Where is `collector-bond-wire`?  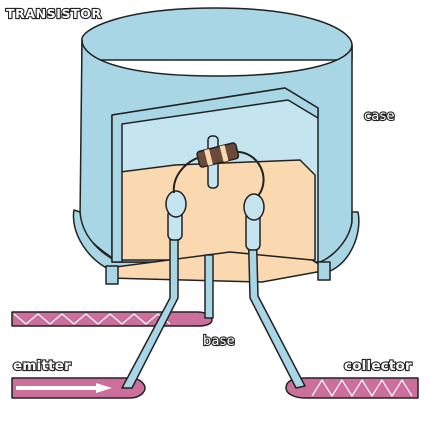 collector-bond-wire is located at coordinates (249, 173).